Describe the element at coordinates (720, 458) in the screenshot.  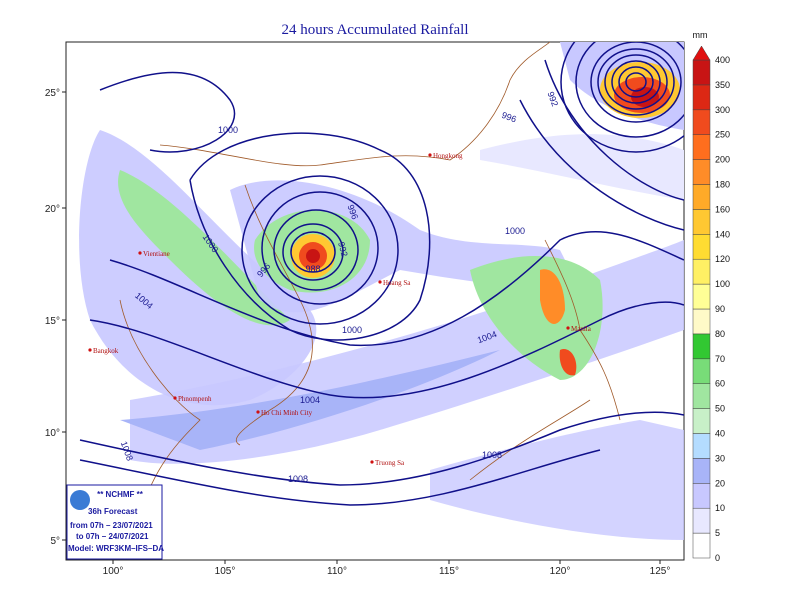
I see `colorbar-label: 30` at that location.